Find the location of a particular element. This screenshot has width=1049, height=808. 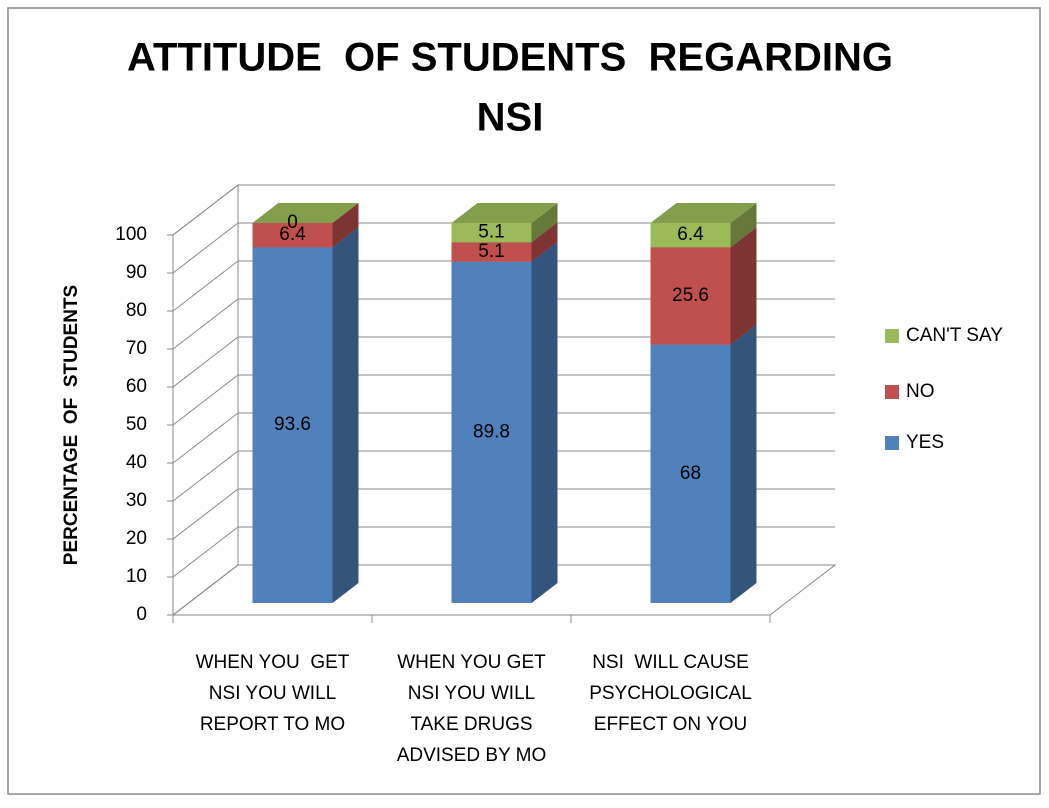

y-tick-label: 60 is located at coordinates (136, 386).